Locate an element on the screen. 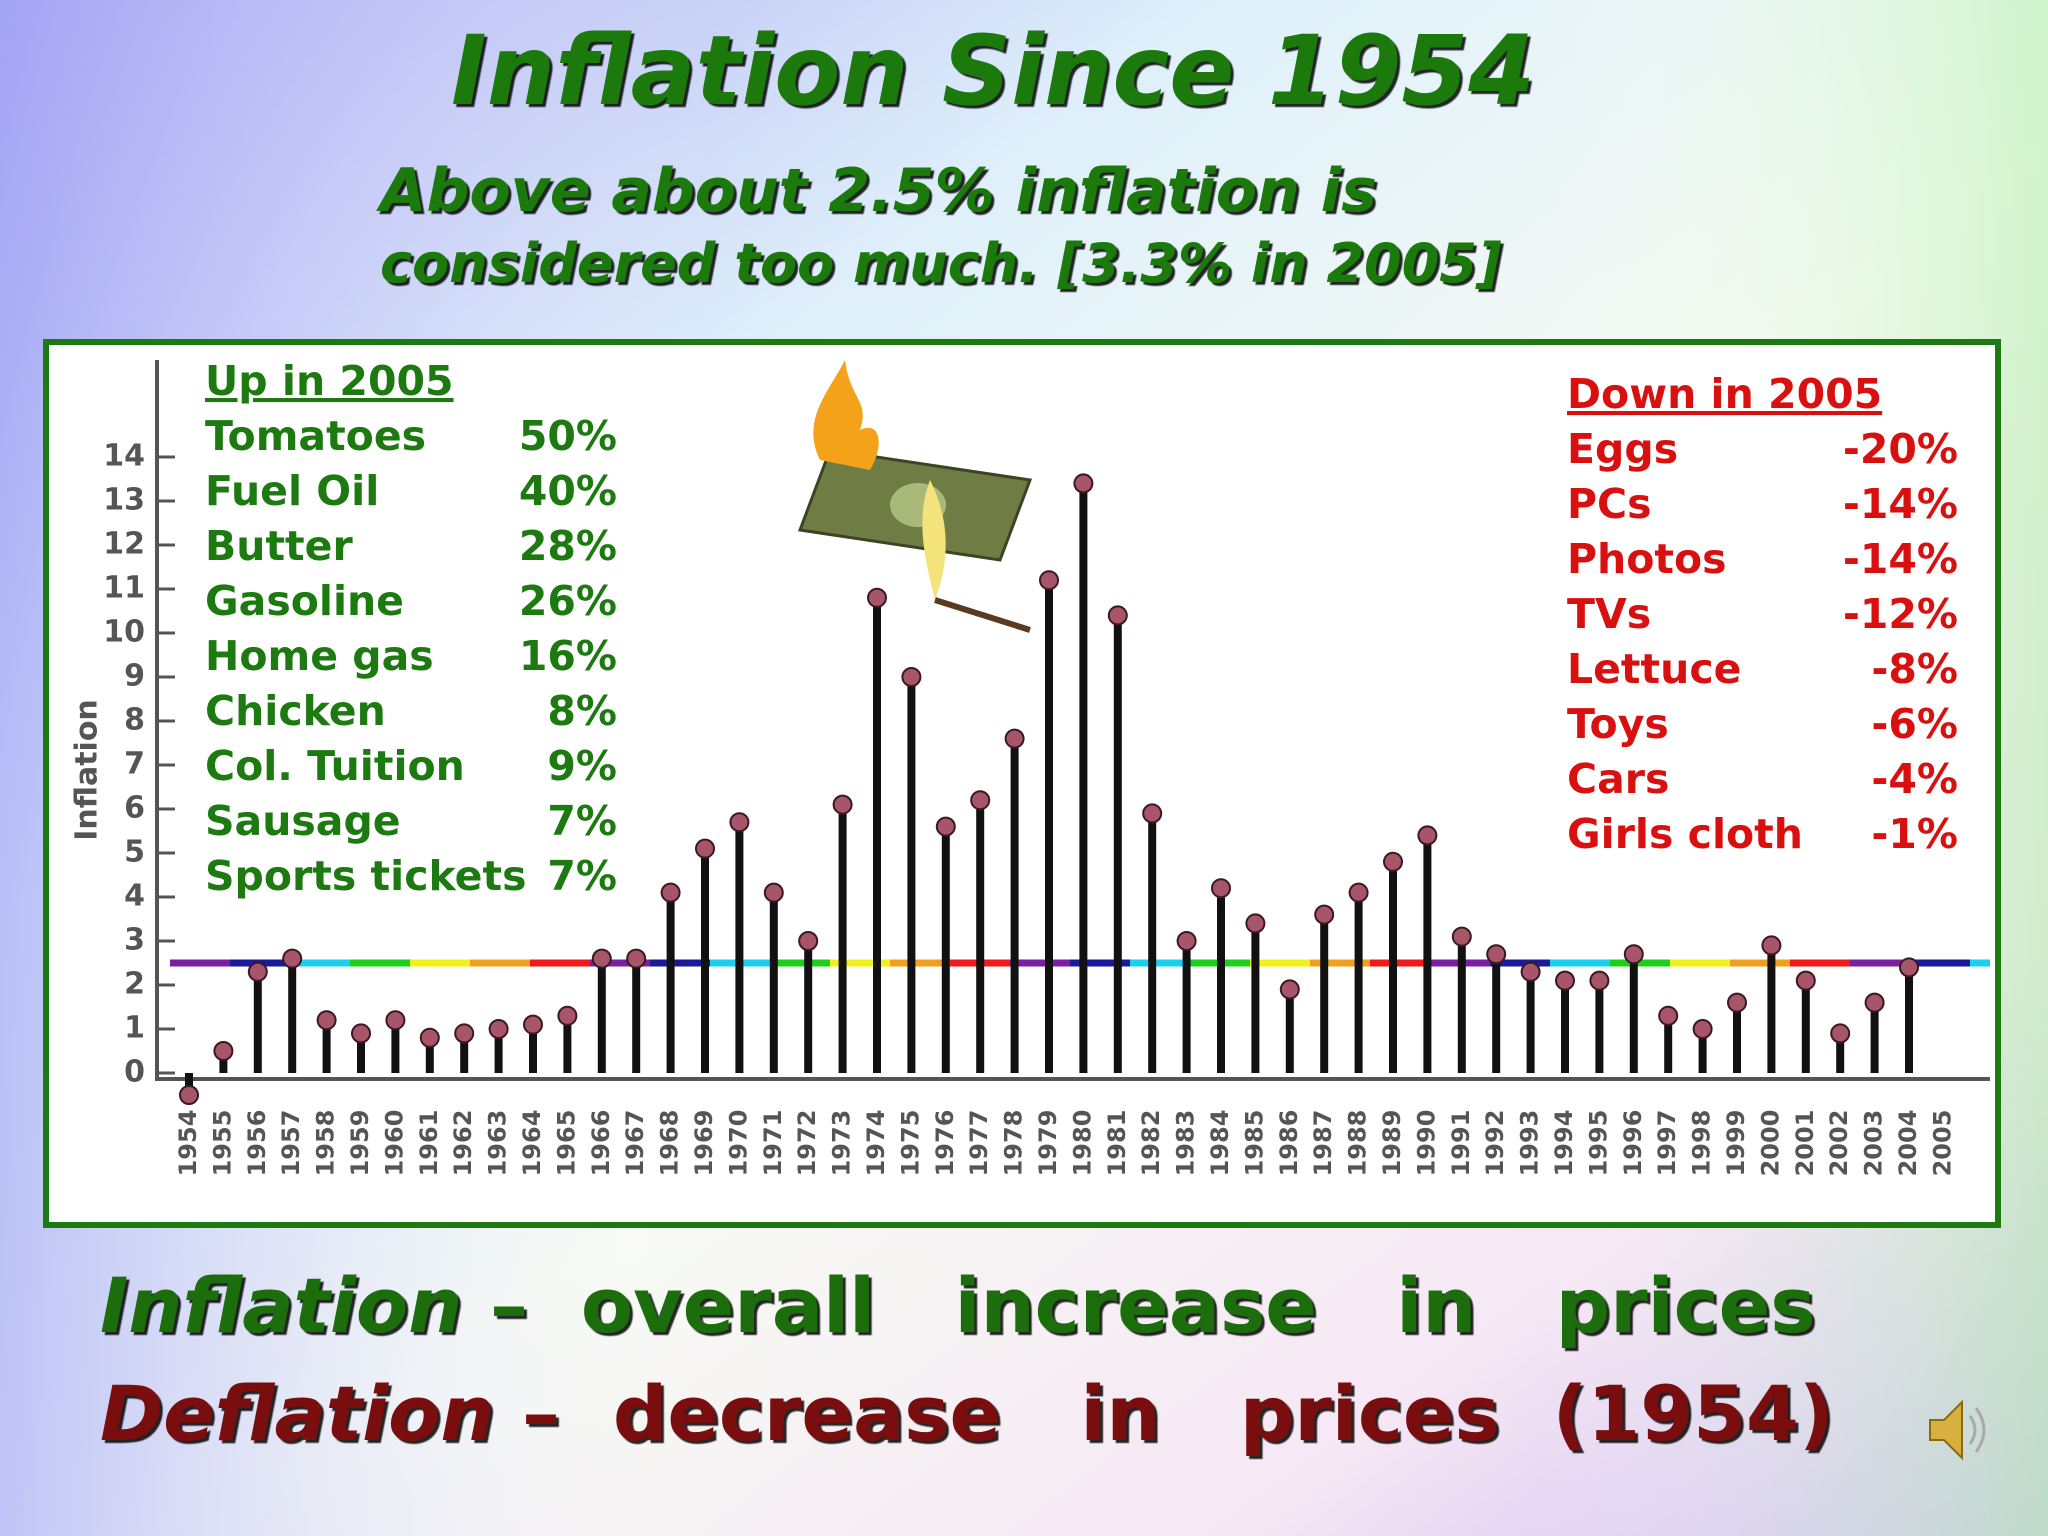 Image resolution: width=2048 pixels, height=1536 pixels. x-tick-label: 1967 is located at coordinates (635, 1143).